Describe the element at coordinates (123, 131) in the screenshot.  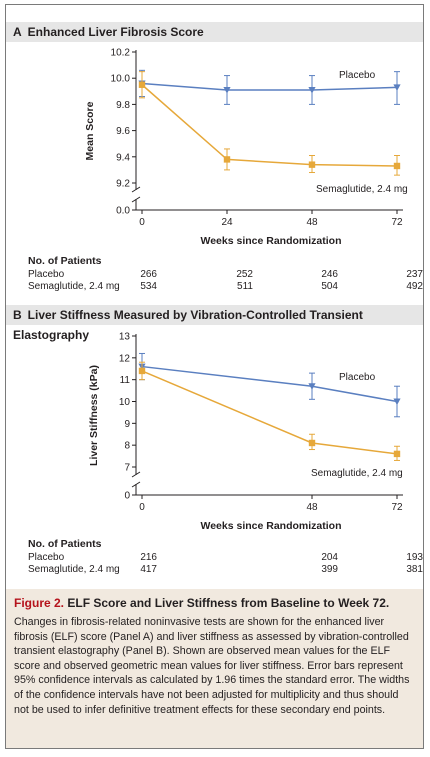
I see `y-tick-label: 9.6` at that location.